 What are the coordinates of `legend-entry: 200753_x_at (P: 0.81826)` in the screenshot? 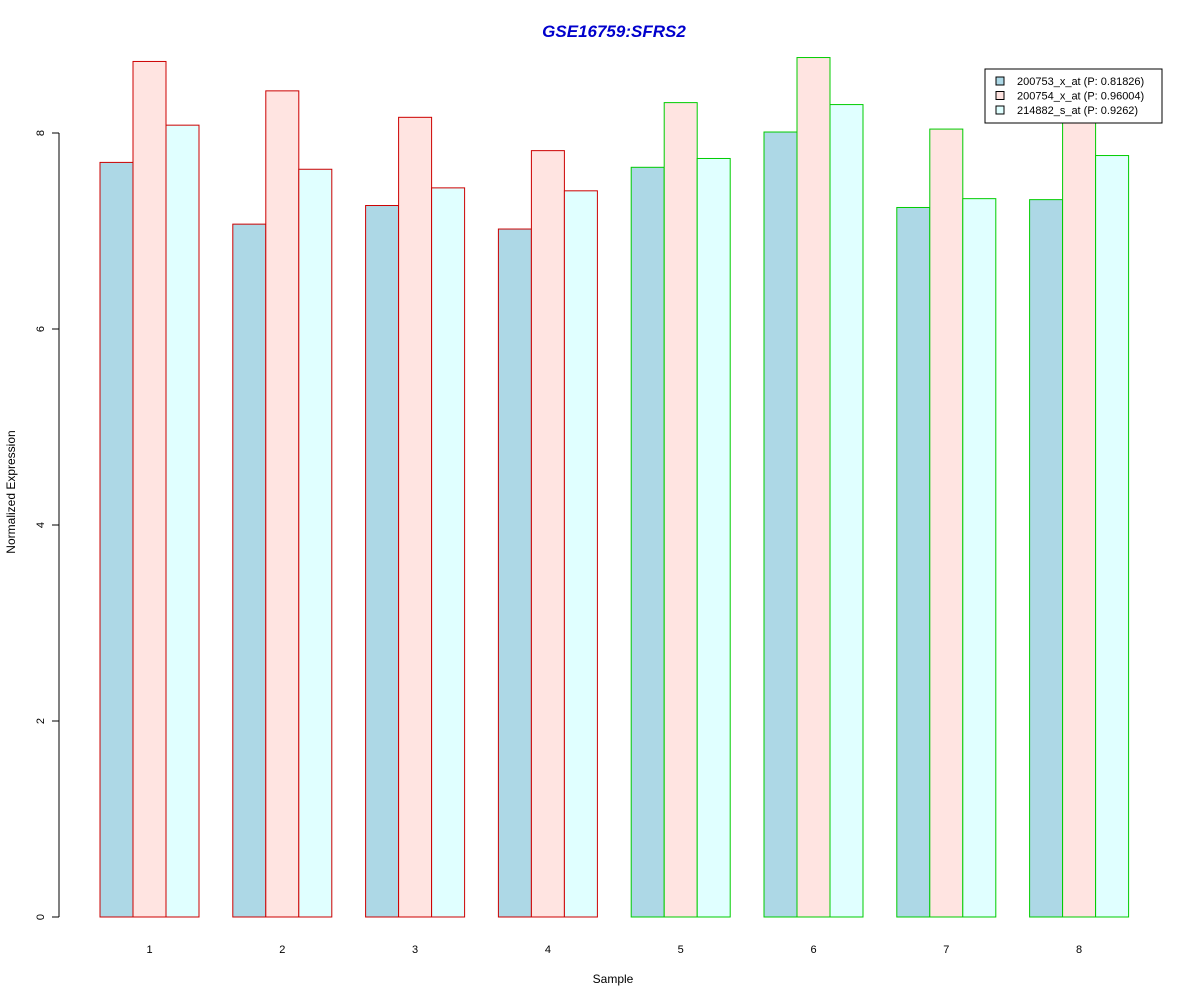 It's located at (1080, 82).